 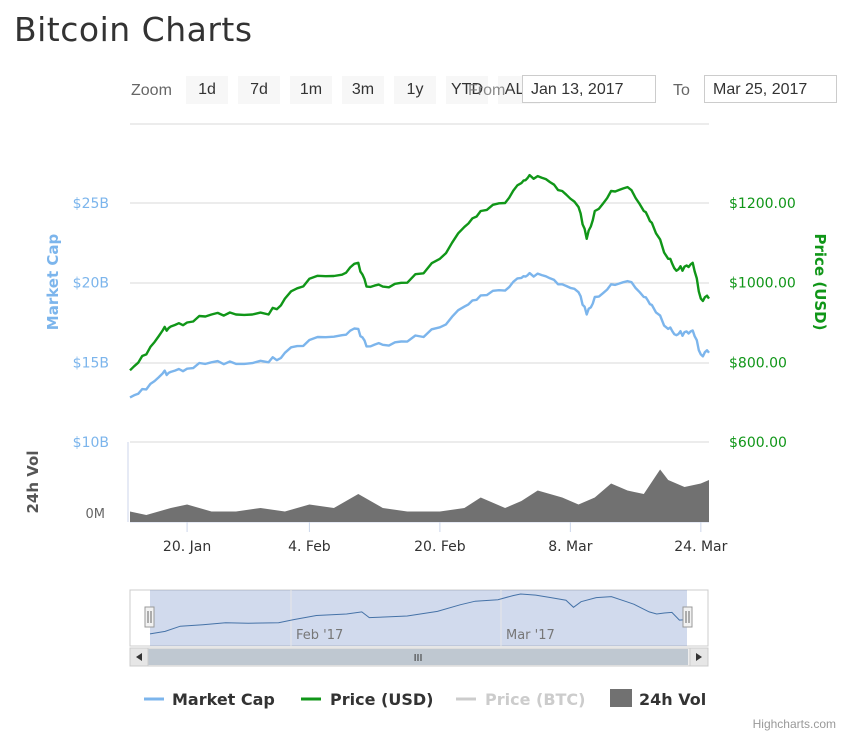 I want to click on left-tick-label: $15B, so click(x=91, y=363).